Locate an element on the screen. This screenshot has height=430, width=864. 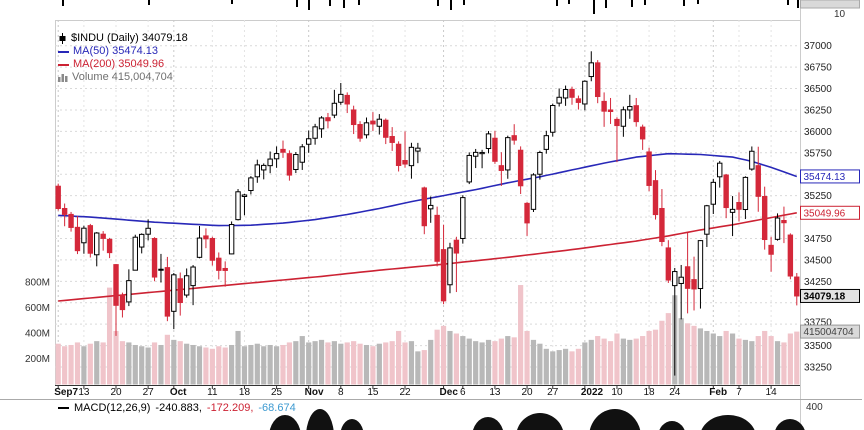
svg-text: 415004704 is located at coordinates (829, 332).